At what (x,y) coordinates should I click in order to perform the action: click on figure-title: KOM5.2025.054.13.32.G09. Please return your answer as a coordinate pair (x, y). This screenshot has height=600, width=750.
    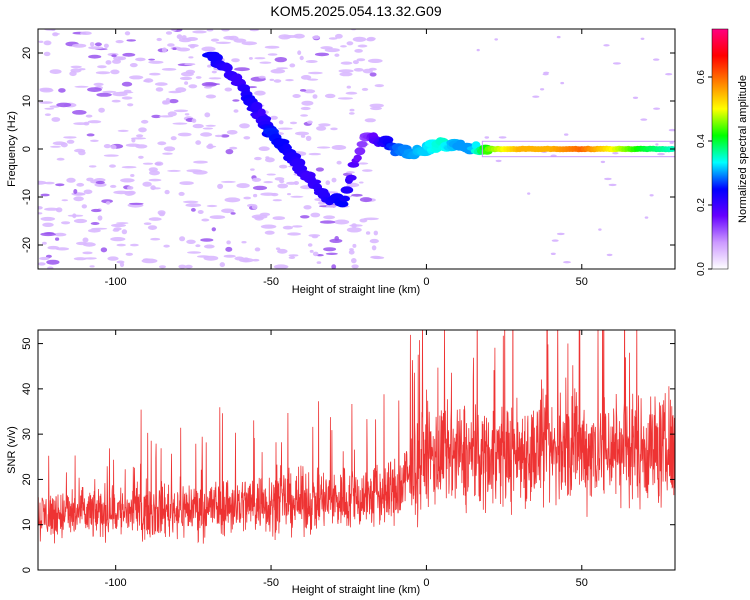
    Looking at the image, I should click on (355, 11).